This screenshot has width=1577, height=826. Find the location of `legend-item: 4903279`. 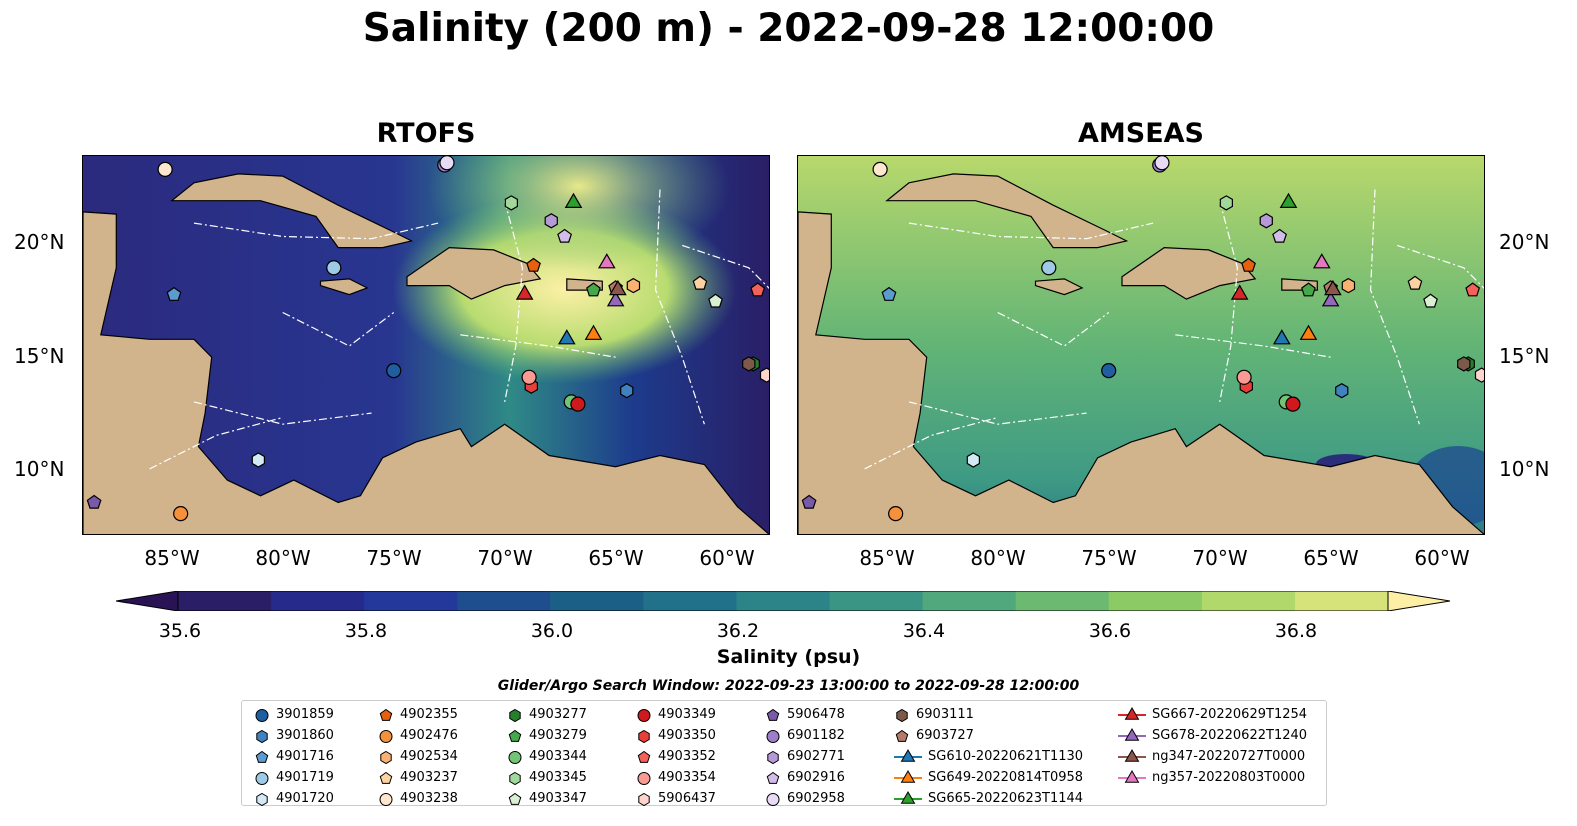

legend-item: 4903279 is located at coordinates (547, 736).